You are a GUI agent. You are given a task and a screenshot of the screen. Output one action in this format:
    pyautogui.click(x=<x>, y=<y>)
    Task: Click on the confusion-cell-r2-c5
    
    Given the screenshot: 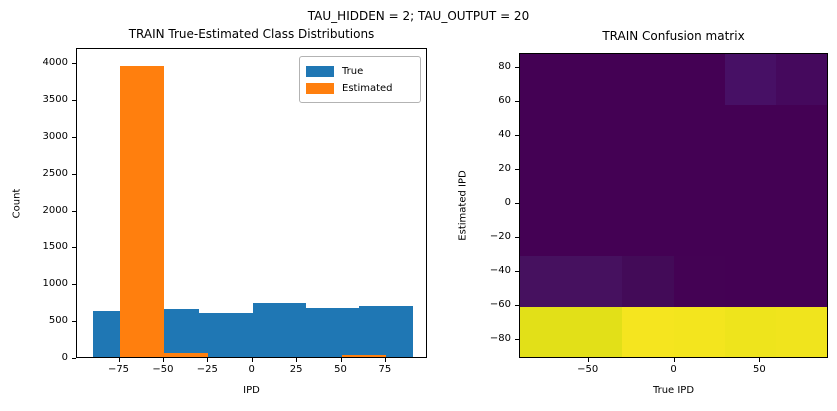 What is the action you would take?
    pyautogui.click(x=801, y=180)
    